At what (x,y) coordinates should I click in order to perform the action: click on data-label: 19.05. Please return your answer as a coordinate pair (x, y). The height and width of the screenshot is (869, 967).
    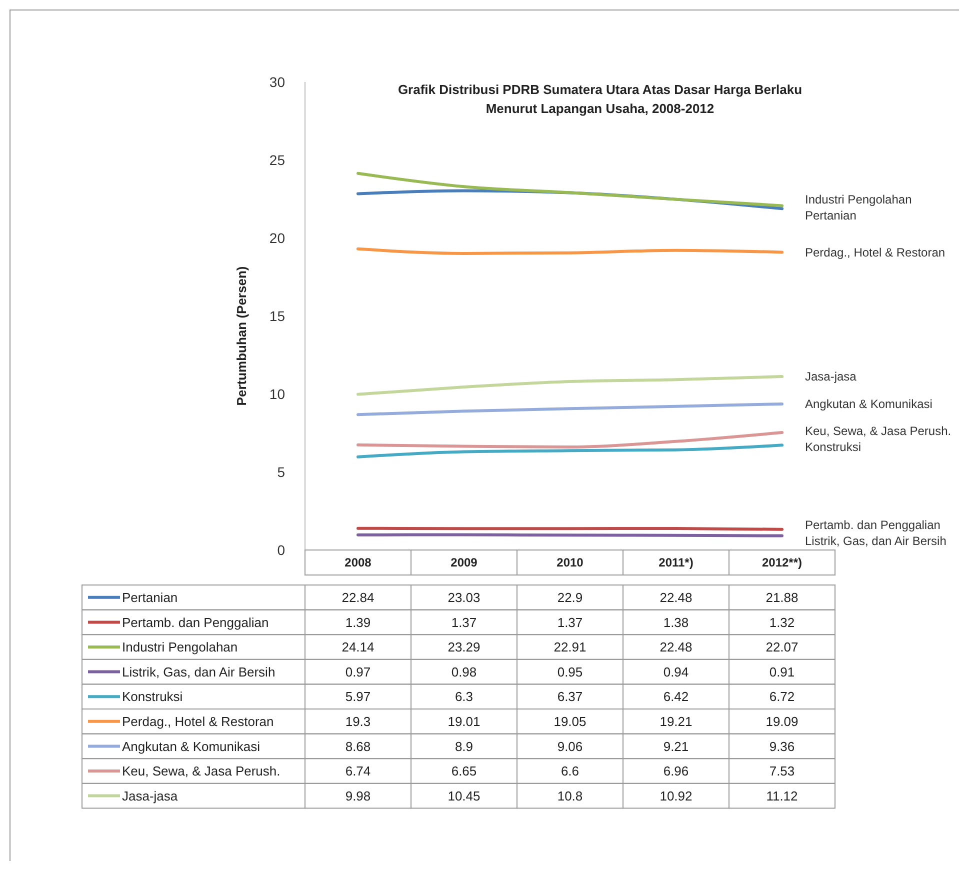
    Looking at the image, I should click on (570, 721).